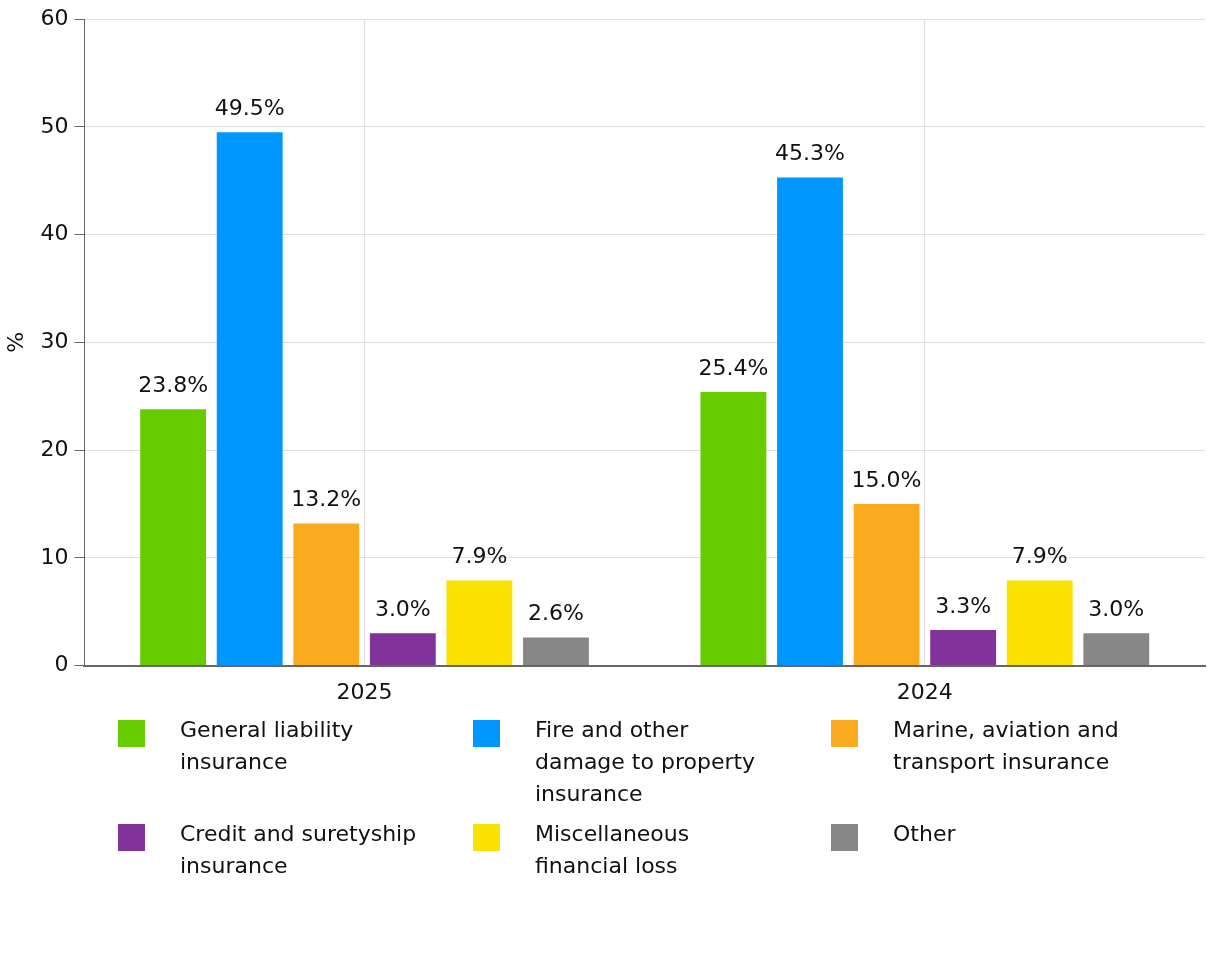 The image size is (1207, 968). Describe the element at coordinates (925, 834) in the screenshot. I see `legend-label: Other` at that location.